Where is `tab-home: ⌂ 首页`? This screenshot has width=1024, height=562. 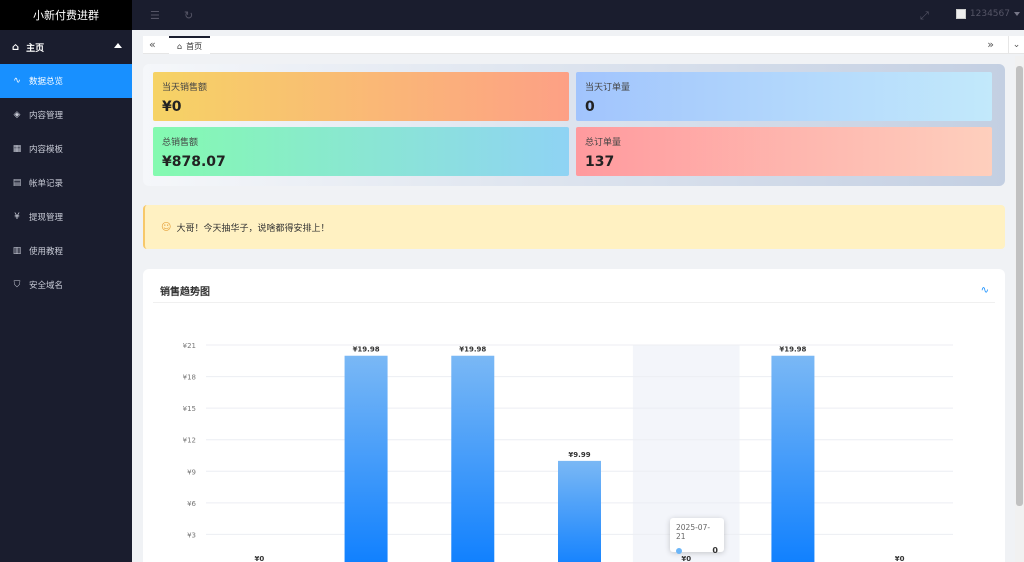
tab-home: ⌂ 首页 is located at coordinates (190, 45).